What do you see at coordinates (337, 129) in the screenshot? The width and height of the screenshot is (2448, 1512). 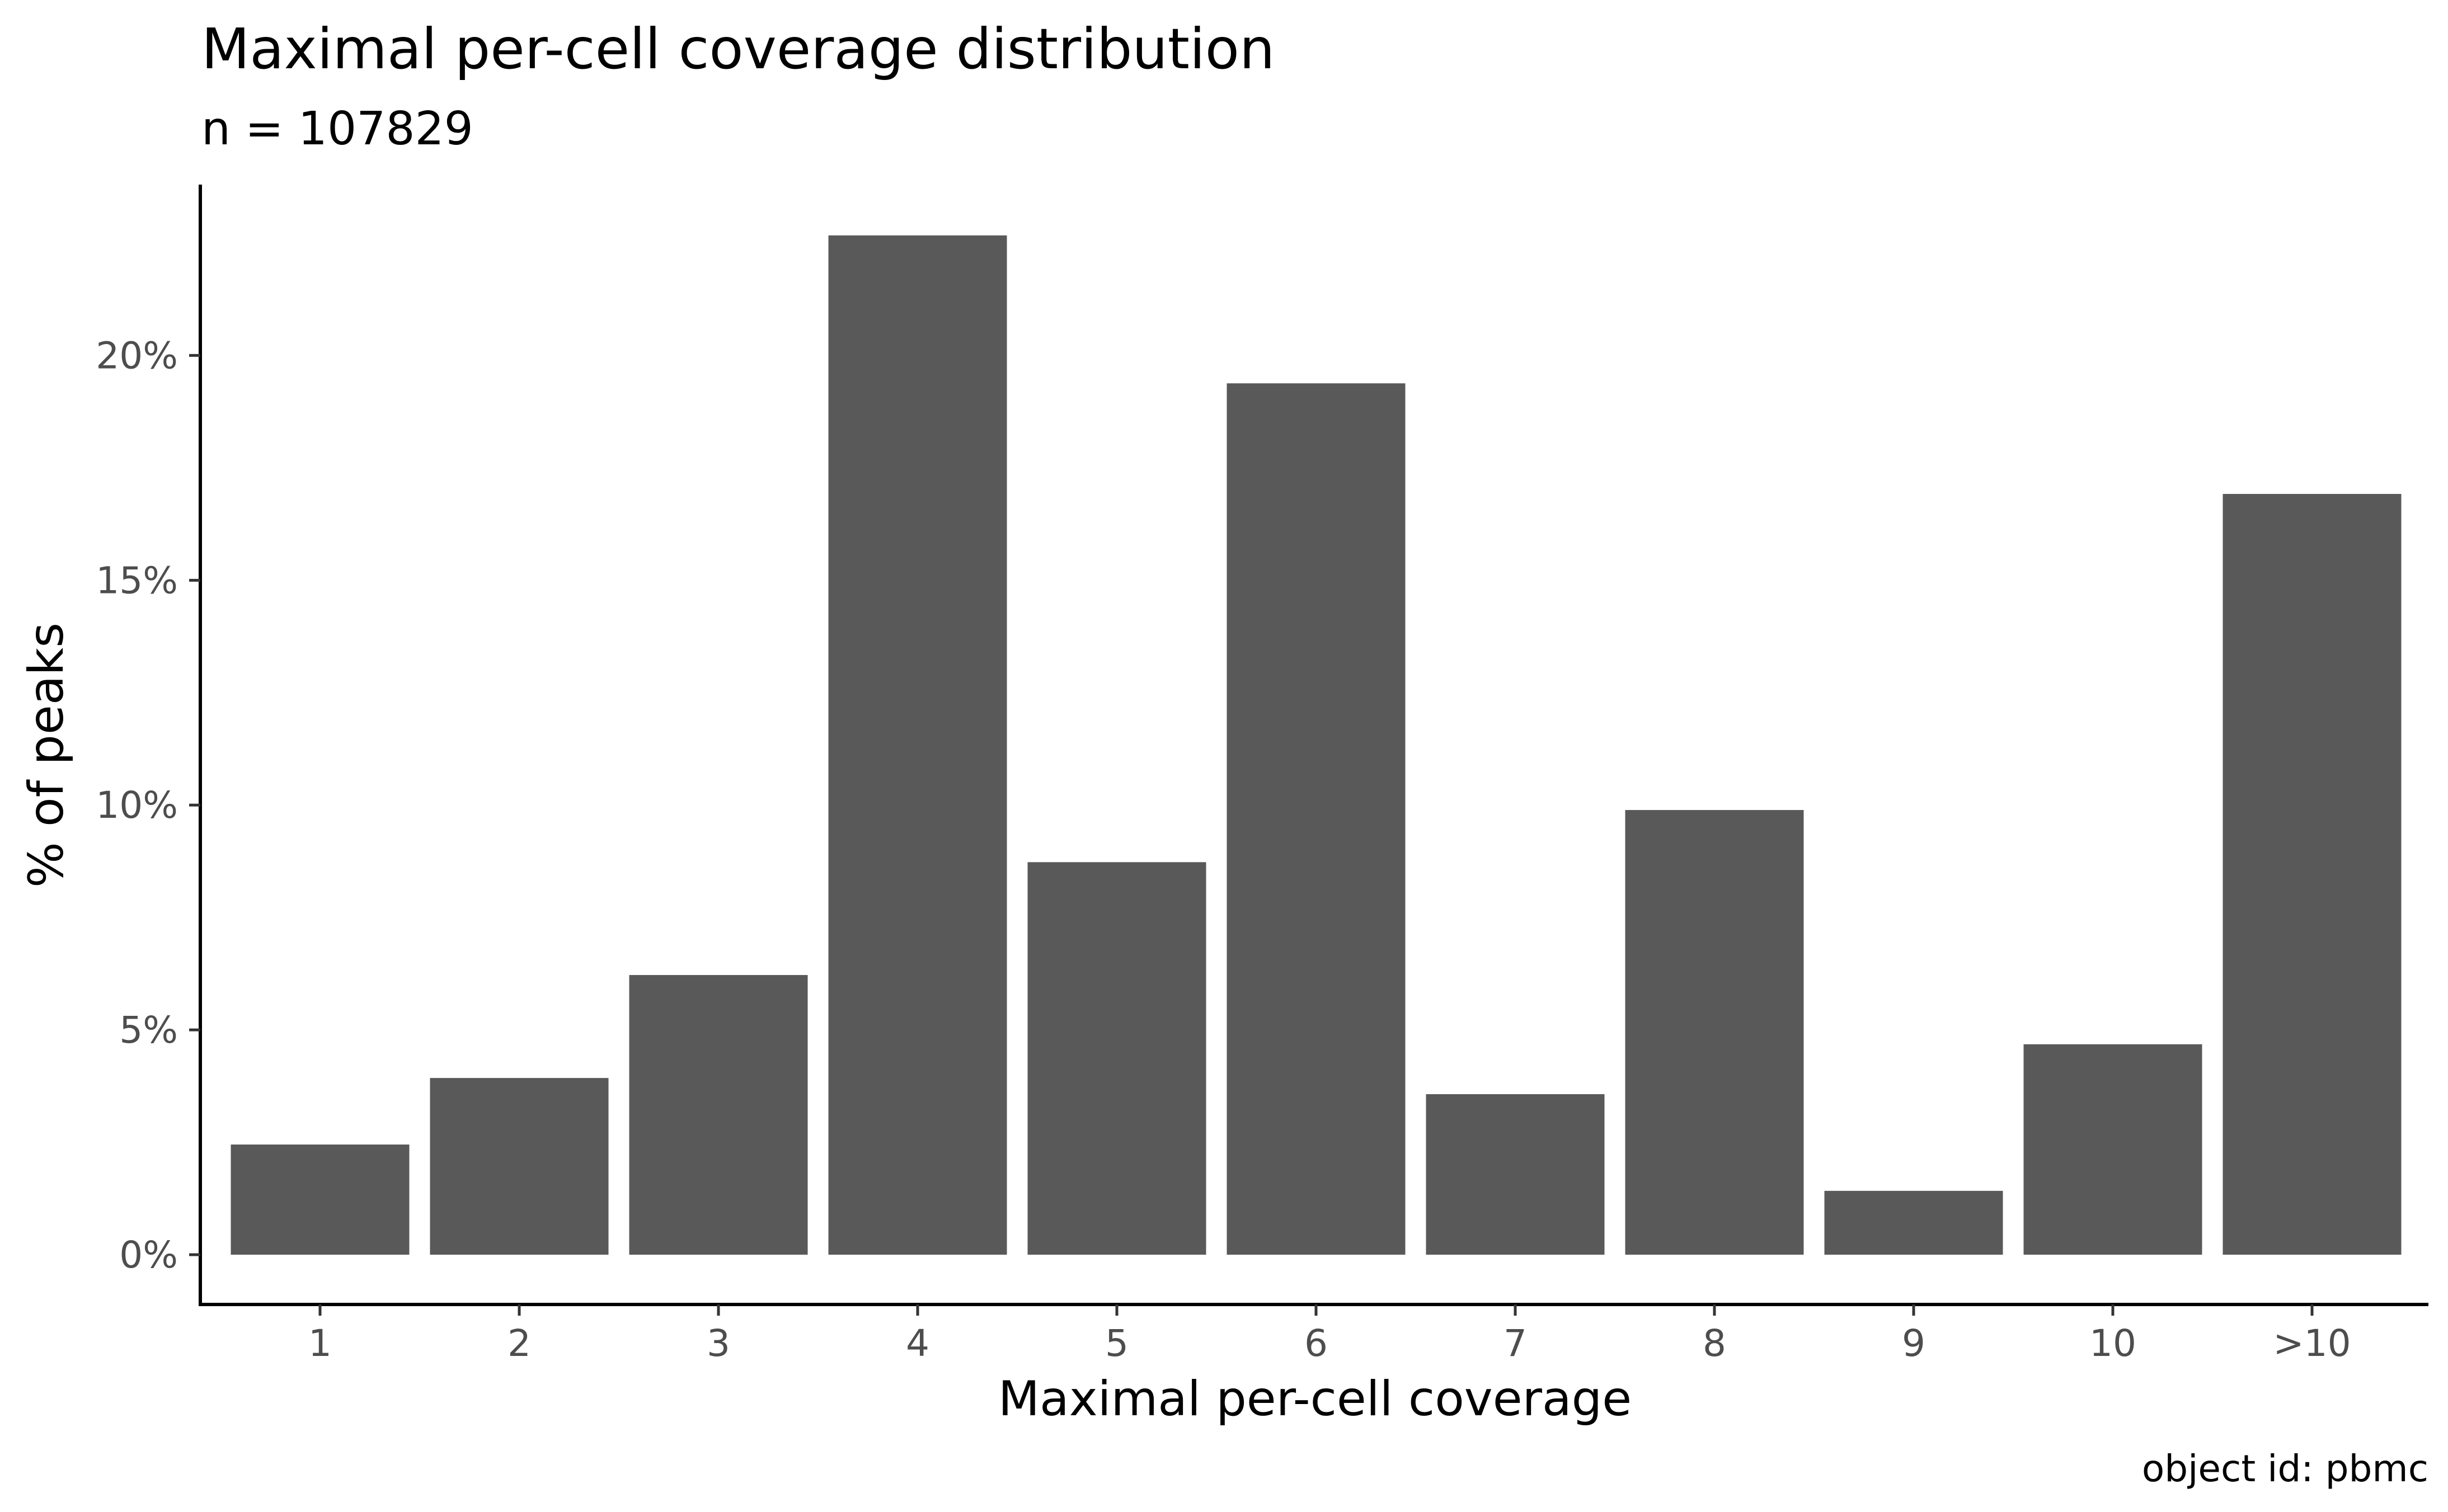 I see `chart-subtitle: n = 107829` at bounding box center [337, 129].